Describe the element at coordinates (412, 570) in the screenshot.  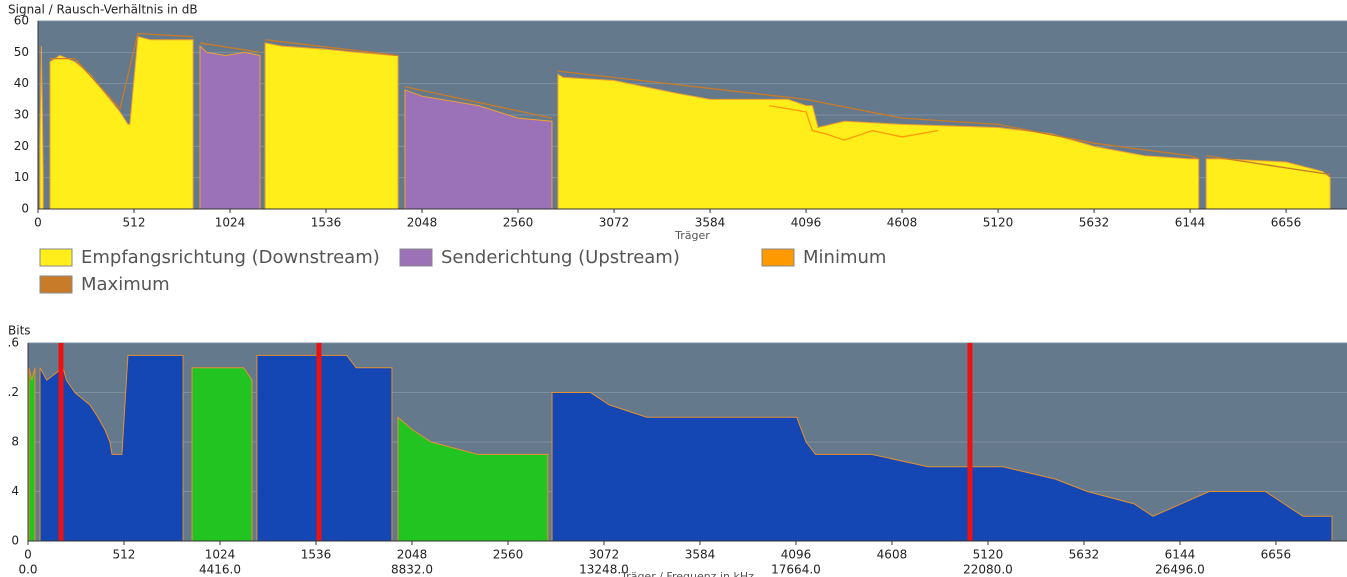
I see `x2-tick-label: 8832.0` at that location.